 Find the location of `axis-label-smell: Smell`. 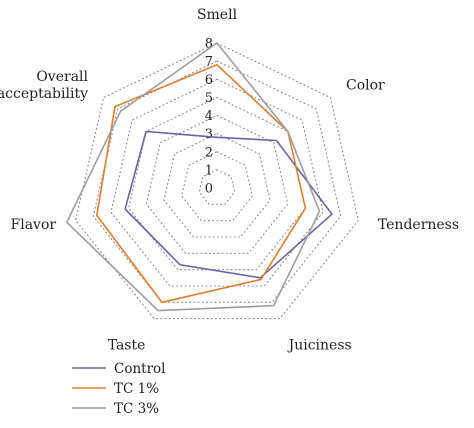

axis-label-smell: Smell is located at coordinates (217, 15).